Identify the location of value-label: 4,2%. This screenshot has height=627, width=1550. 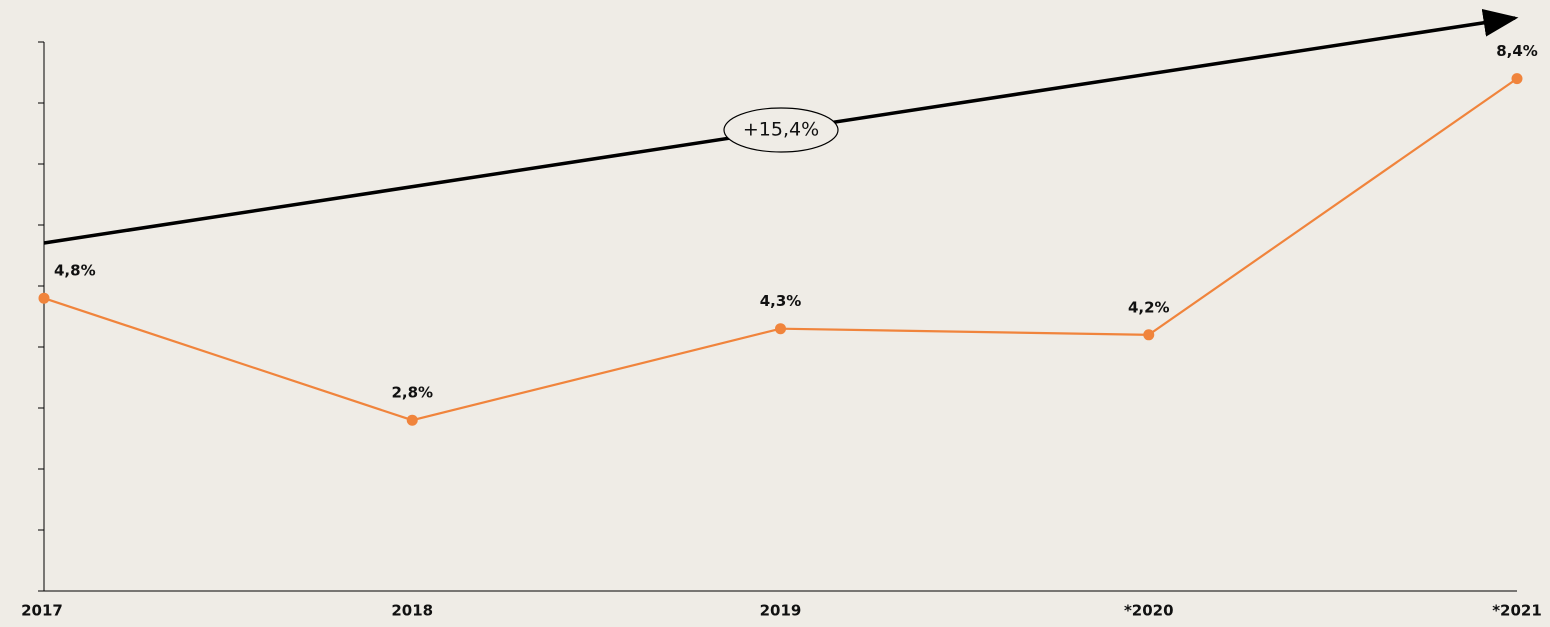
(1149, 307).